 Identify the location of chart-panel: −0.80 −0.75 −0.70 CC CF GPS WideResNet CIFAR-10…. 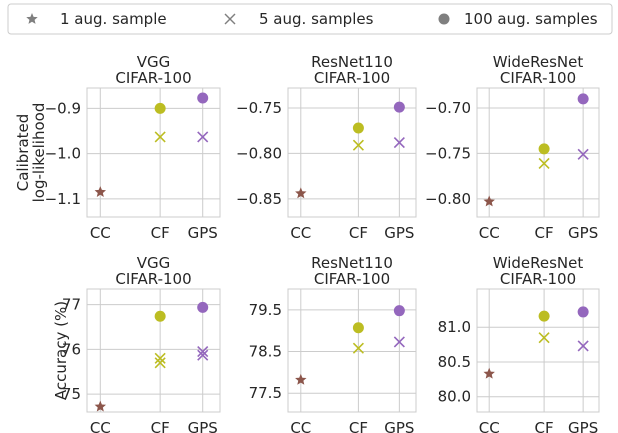
(512, 147).